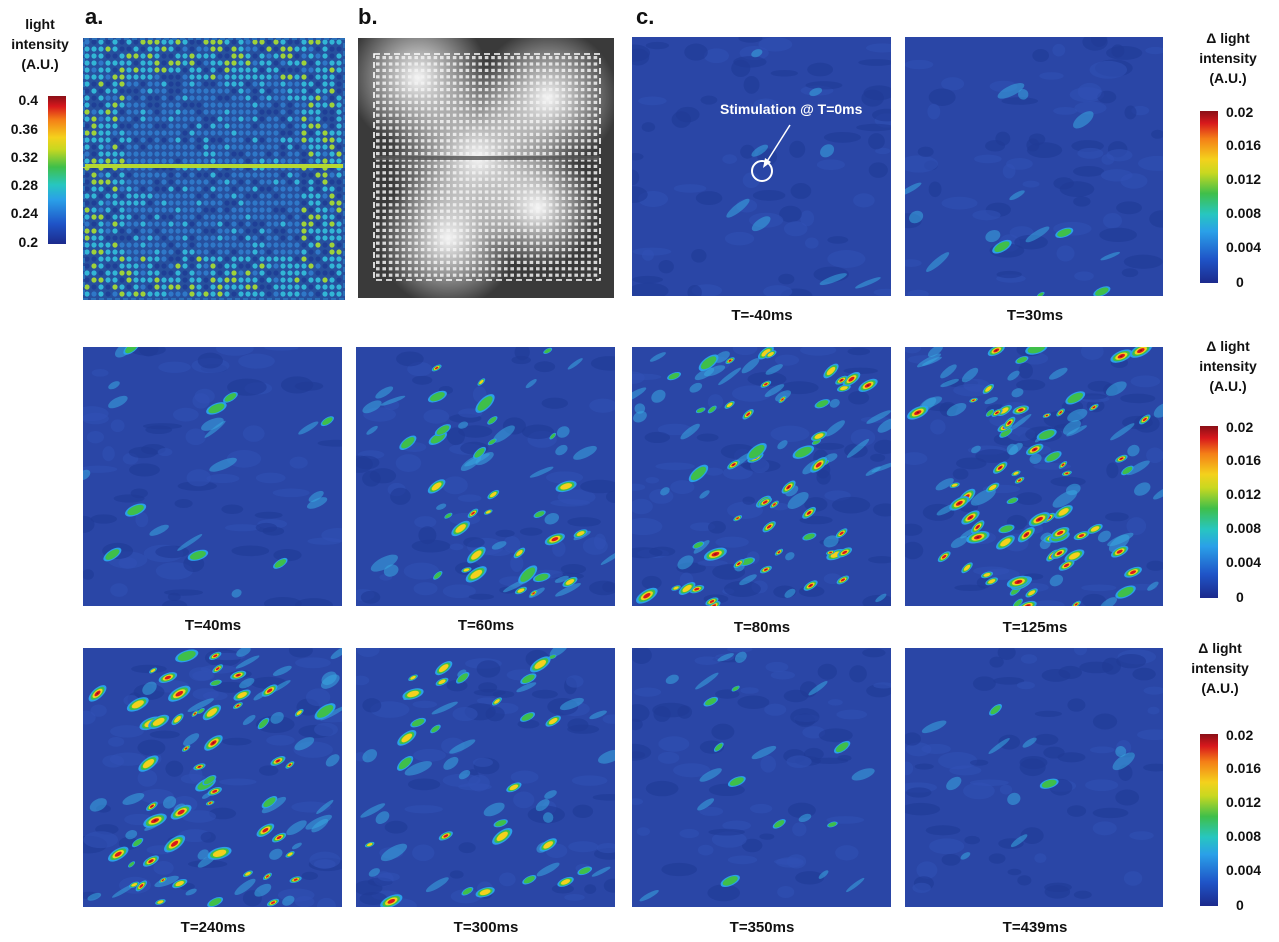 This screenshot has width=1279, height=942. I want to click on colorbar-c2-gradient, so click(1209, 512).